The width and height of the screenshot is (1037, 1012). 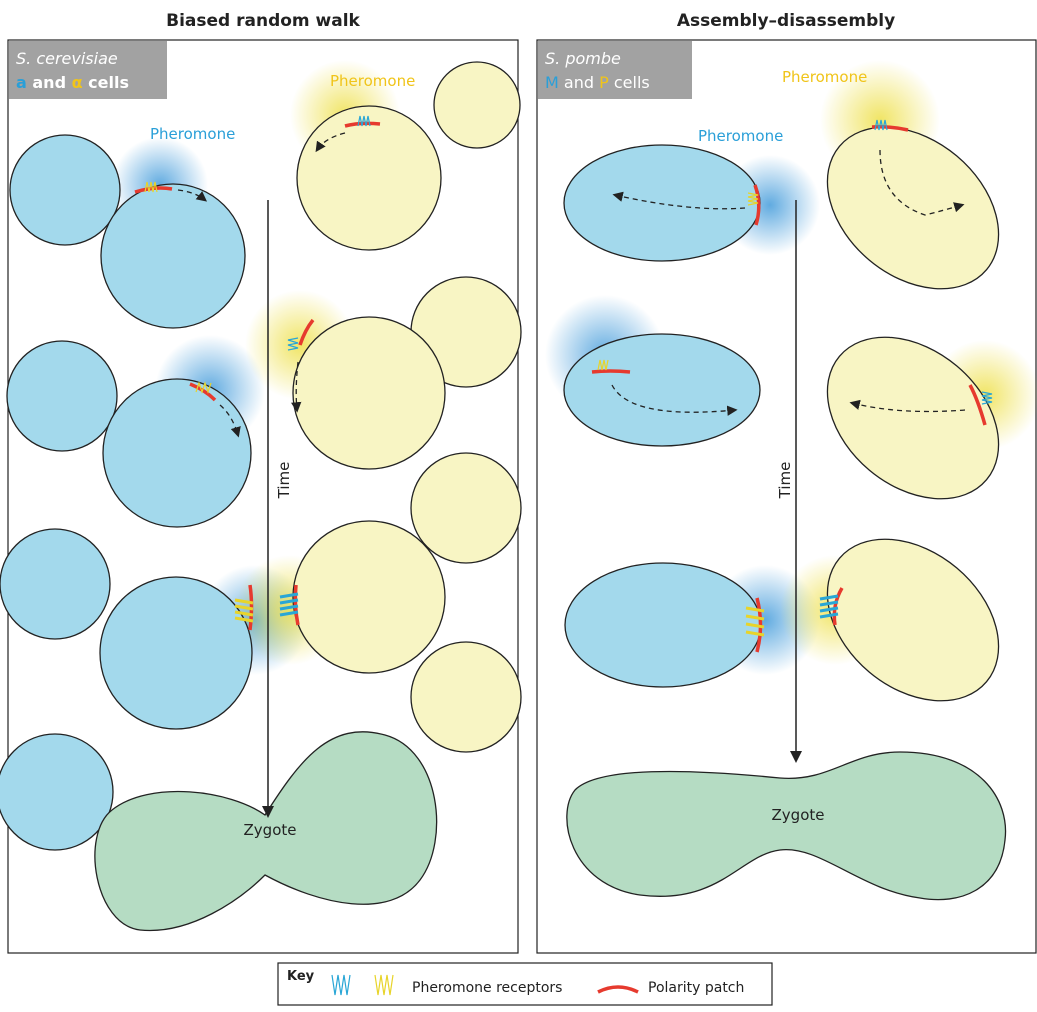 What do you see at coordinates (583, 58) in the screenshot?
I see `species-label: S. pombe` at bounding box center [583, 58].